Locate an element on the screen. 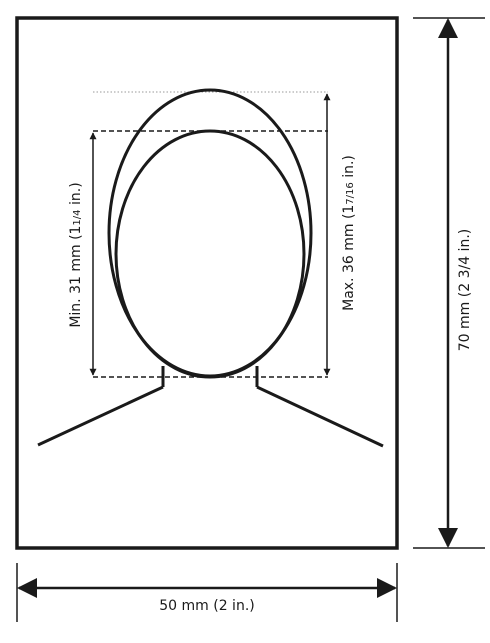 This screenshot has height=643, width=490. max-head-label: Max. 36 mm (17/16 in.) is located at coordinates (349, 233).